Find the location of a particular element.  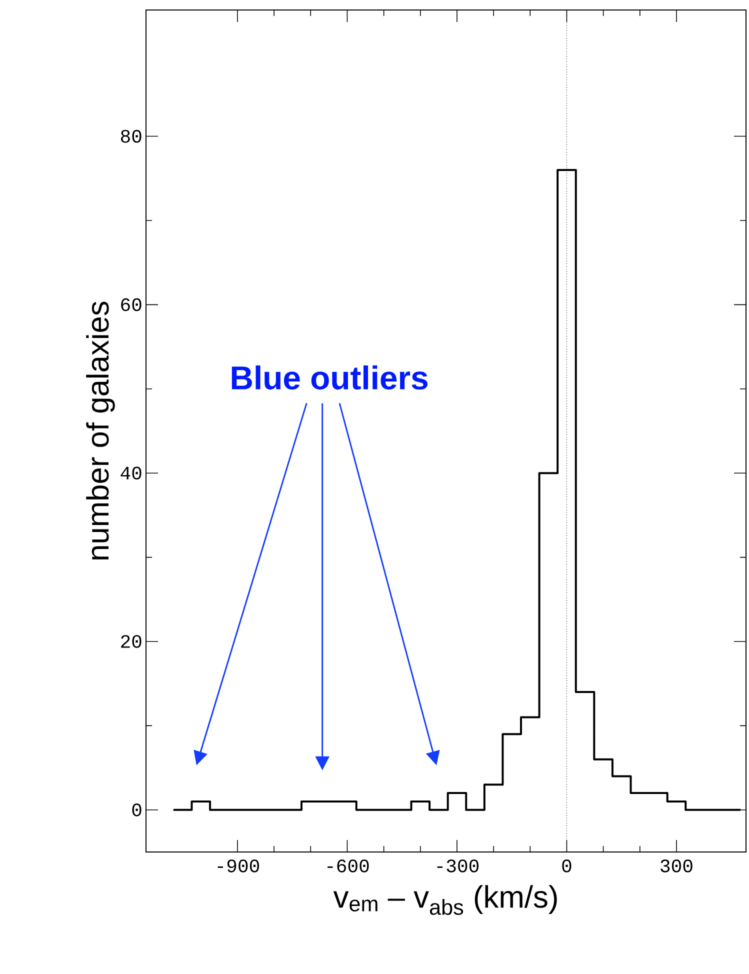

y-tick-label: 60 is located at coordinates (131, 305).